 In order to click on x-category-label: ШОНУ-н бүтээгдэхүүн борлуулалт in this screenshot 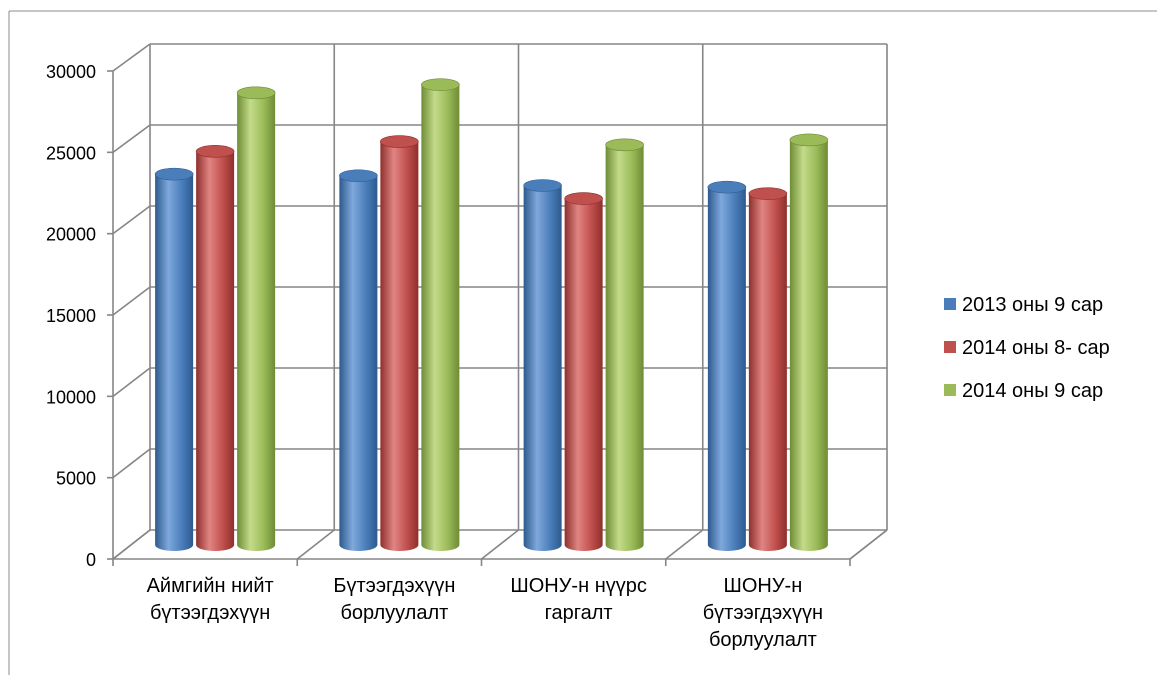, I will do `click(763, 613)`.